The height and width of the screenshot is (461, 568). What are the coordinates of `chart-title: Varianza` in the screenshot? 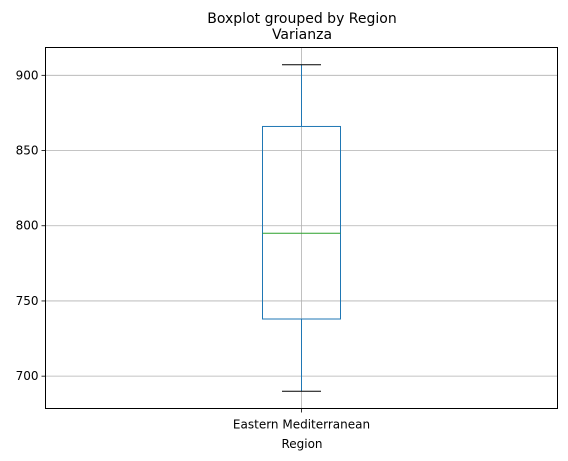 It's located at (302, 35).